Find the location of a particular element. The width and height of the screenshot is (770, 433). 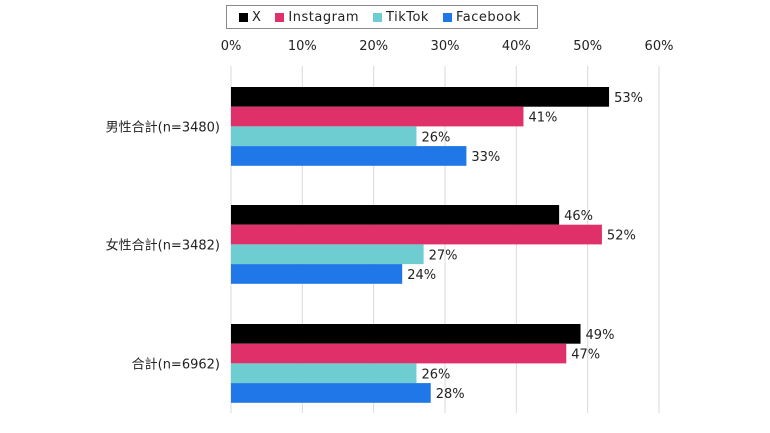

data-label: 46% is located at coordinates (578, 216).